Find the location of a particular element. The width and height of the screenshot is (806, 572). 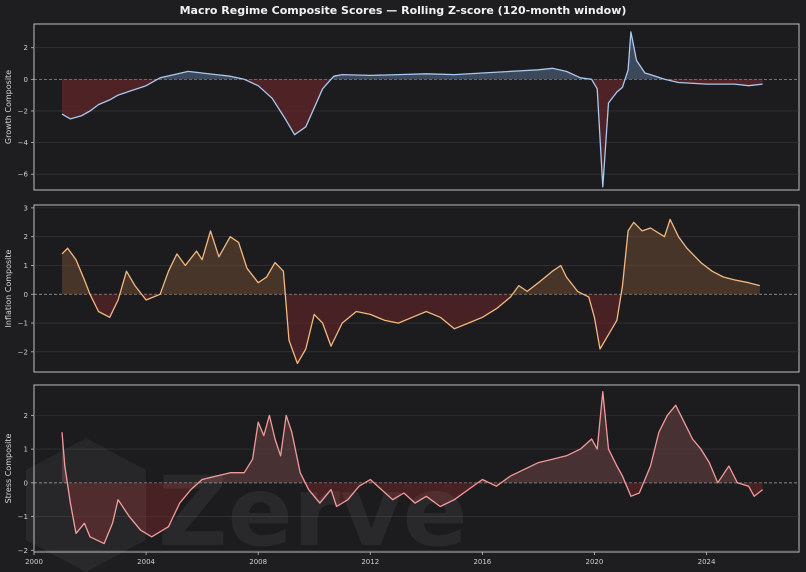

x-axis: 2000 2004 2008 2012 2016 2020 2024 is located at coordinates (370, 559).